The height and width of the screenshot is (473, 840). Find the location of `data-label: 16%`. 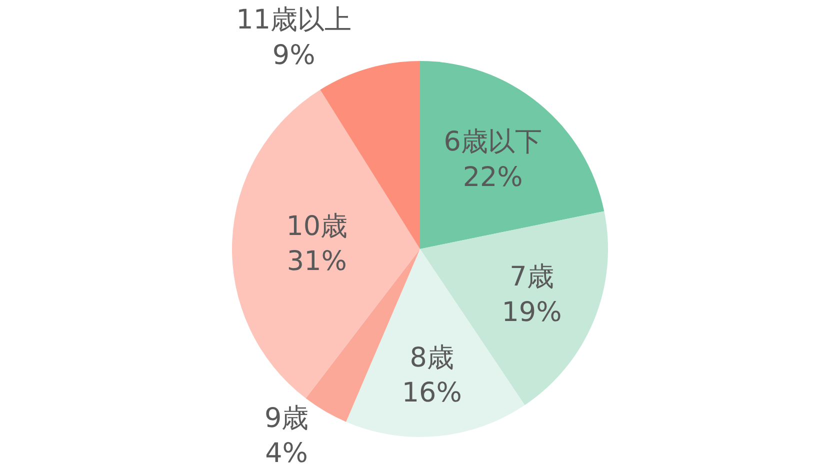

data-label: 16% is located at coordinates (432, 393).